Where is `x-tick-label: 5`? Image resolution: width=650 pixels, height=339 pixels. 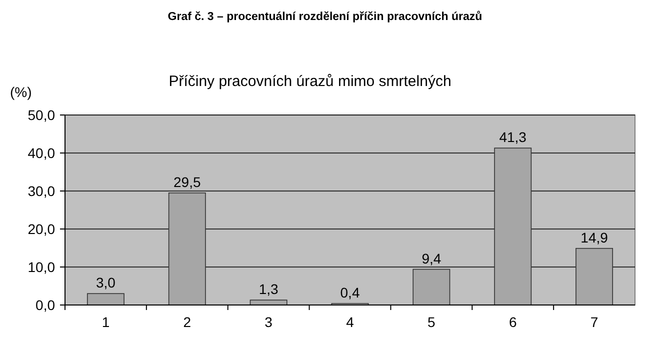 x-tick-label: 5 is located at coordinates (432, 322).